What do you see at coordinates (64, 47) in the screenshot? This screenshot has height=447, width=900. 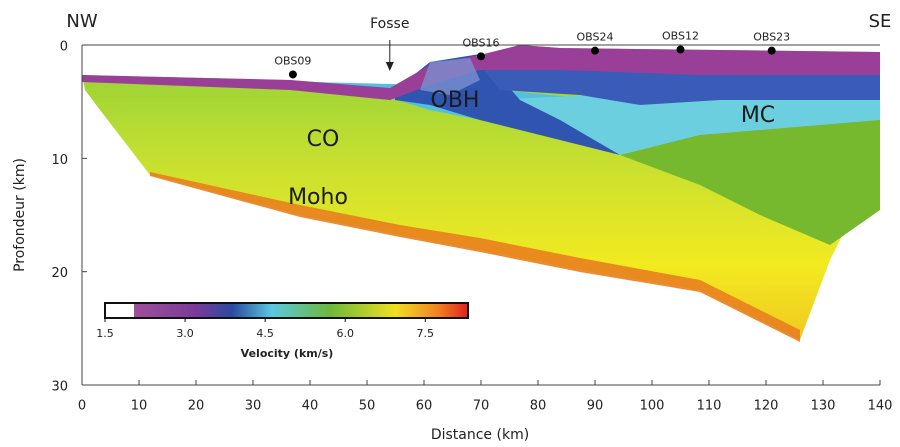 I see `y-tick-label: 0` at bounding box center [64, 47].